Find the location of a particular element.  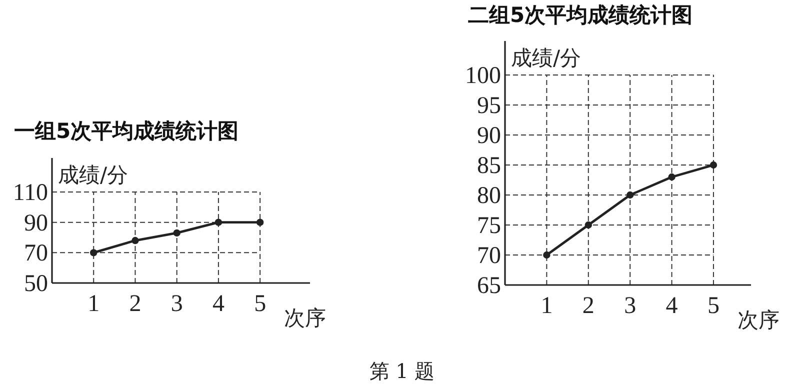

y-tick-label: 50 is located at coordinates (36, 284).